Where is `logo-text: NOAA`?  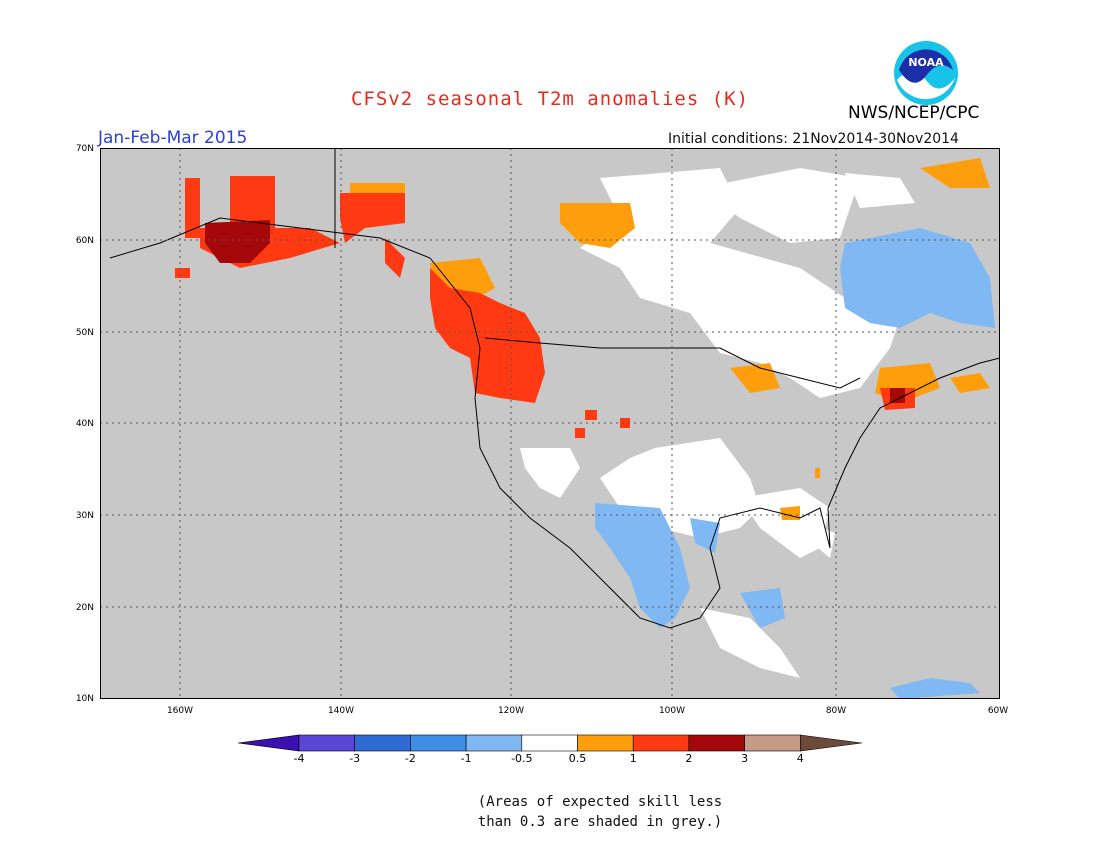
logo-text: NOAA is located at coordinates (926, 62).